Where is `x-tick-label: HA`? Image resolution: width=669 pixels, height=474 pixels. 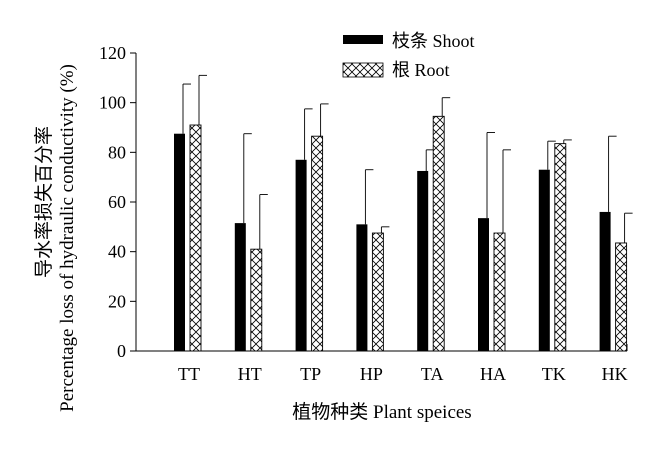 x-tick-label: HA is located at coordinates (493, 374).